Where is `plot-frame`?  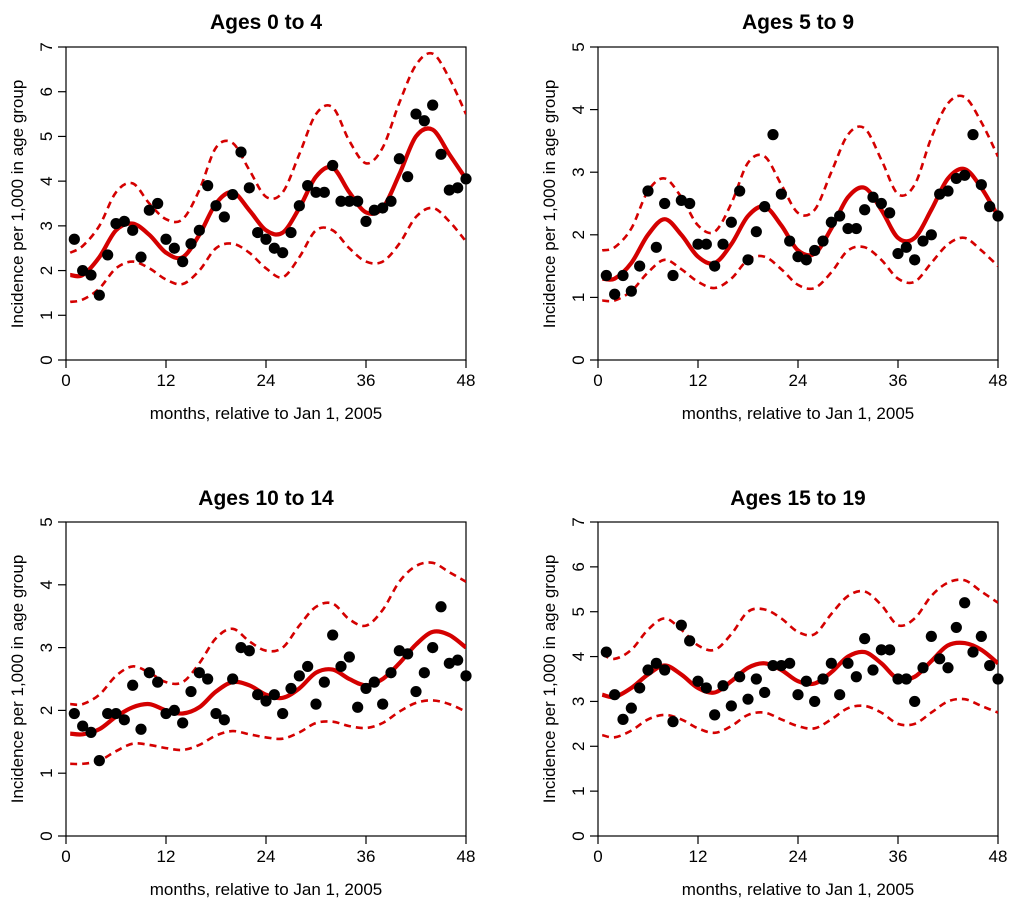
plot-frame is located at coordinates (798, 203).